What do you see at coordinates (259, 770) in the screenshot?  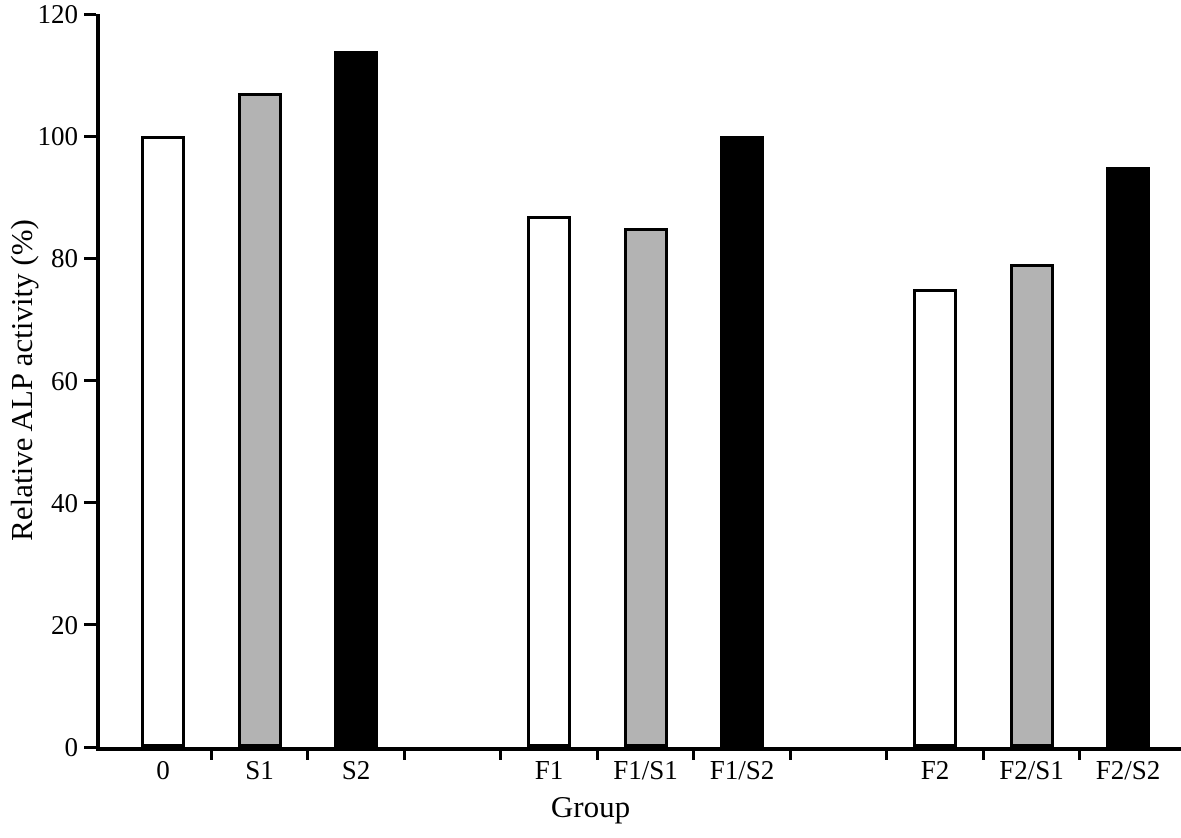 I see `x-tick-label: S1` at bounding box center [259, 770].